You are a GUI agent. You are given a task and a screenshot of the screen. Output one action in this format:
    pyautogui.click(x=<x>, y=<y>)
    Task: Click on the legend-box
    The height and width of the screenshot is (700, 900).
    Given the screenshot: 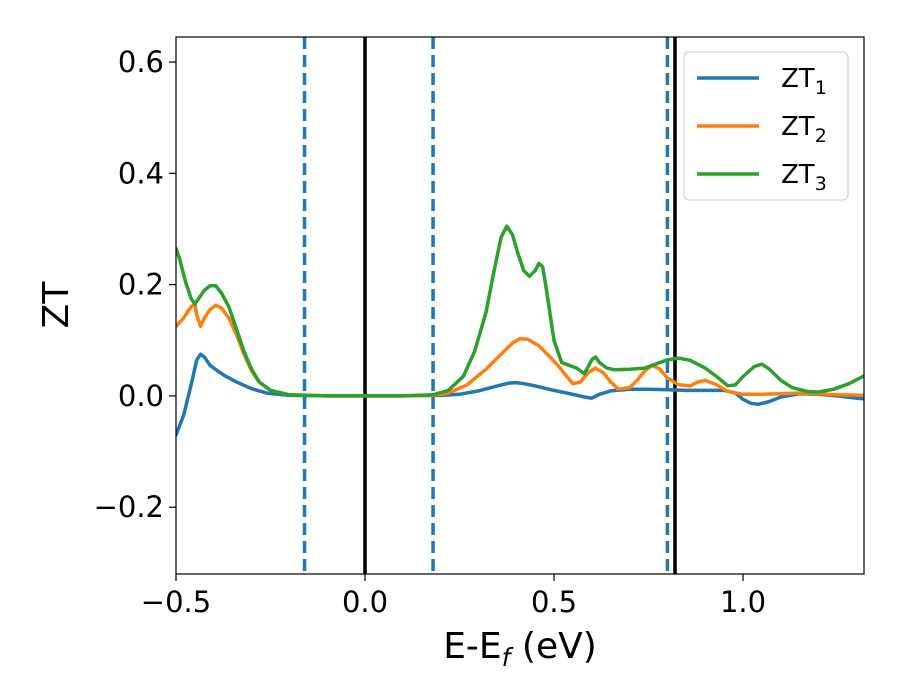 What is the action you would take?
    pyautogui.click(x=766, y=126)
    